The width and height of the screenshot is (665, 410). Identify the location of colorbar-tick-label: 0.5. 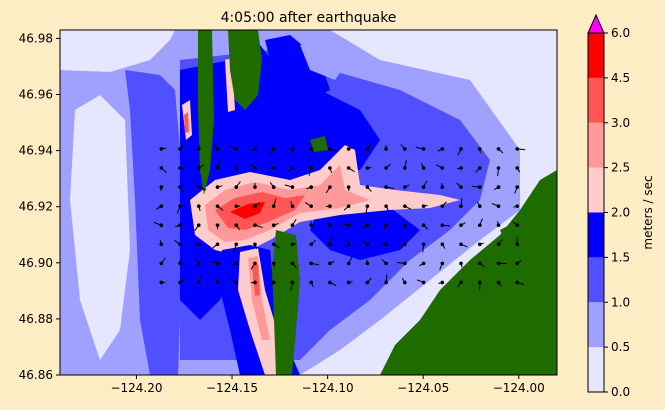
(620, 347).